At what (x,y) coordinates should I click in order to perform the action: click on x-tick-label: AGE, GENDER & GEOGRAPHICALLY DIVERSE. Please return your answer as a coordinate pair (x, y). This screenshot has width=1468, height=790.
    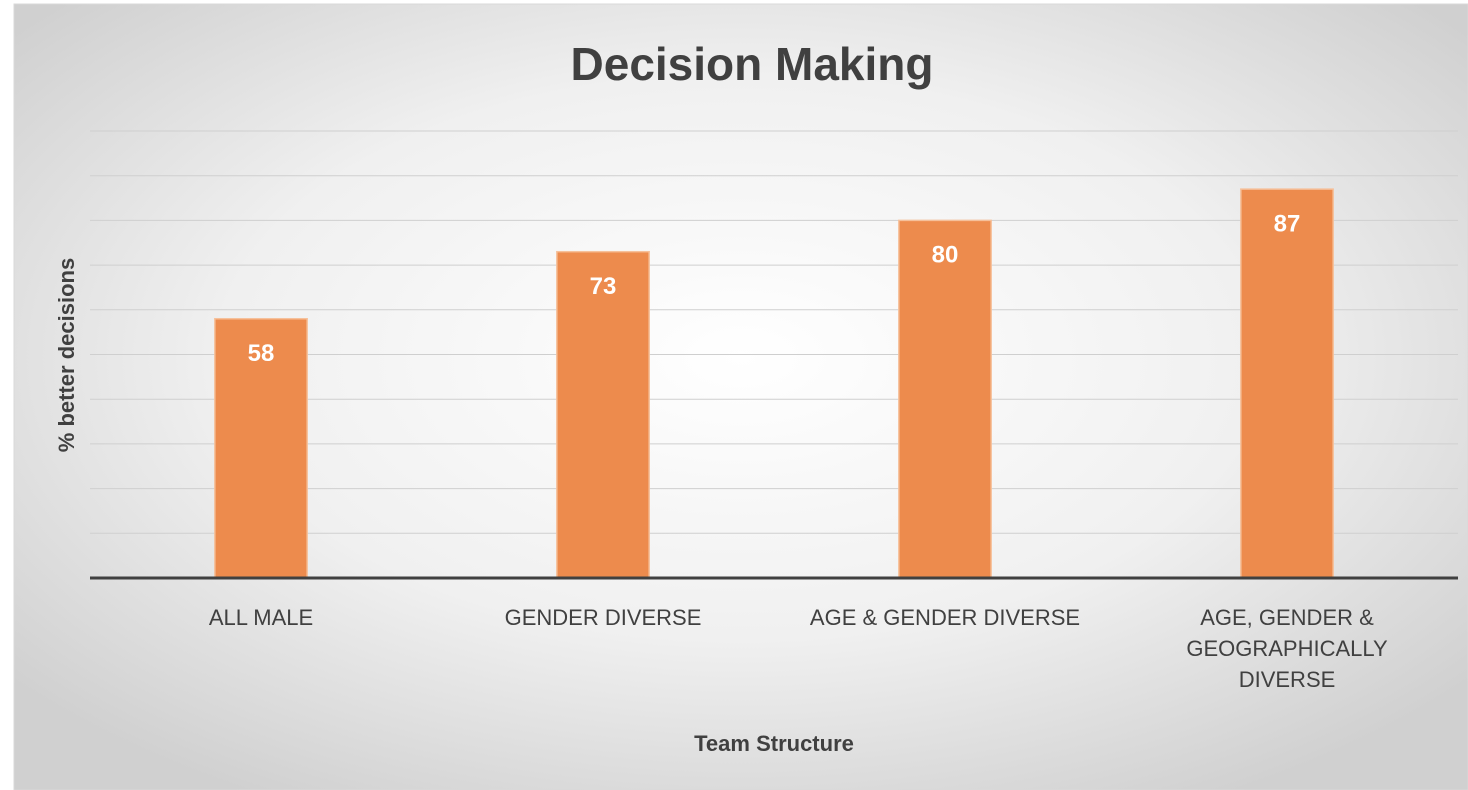
    Looking at the image, I should click on (1287, 648).